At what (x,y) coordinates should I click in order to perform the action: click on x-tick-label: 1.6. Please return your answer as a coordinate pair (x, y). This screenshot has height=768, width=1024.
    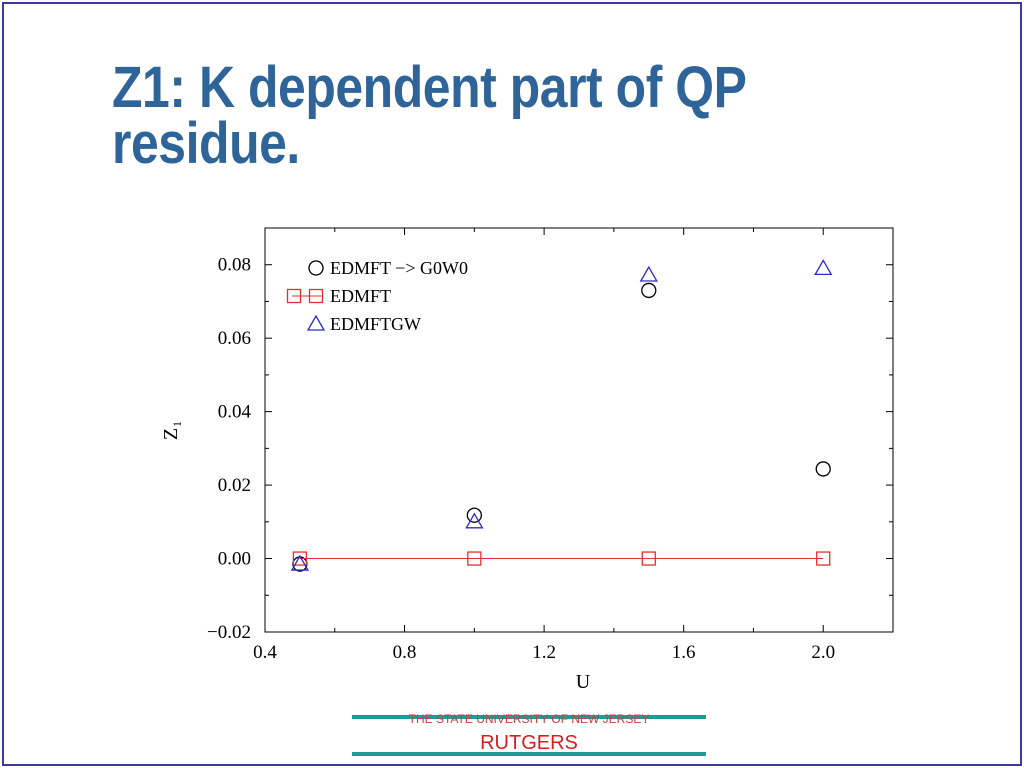
    Looking at the image, I should click on (684, 652).